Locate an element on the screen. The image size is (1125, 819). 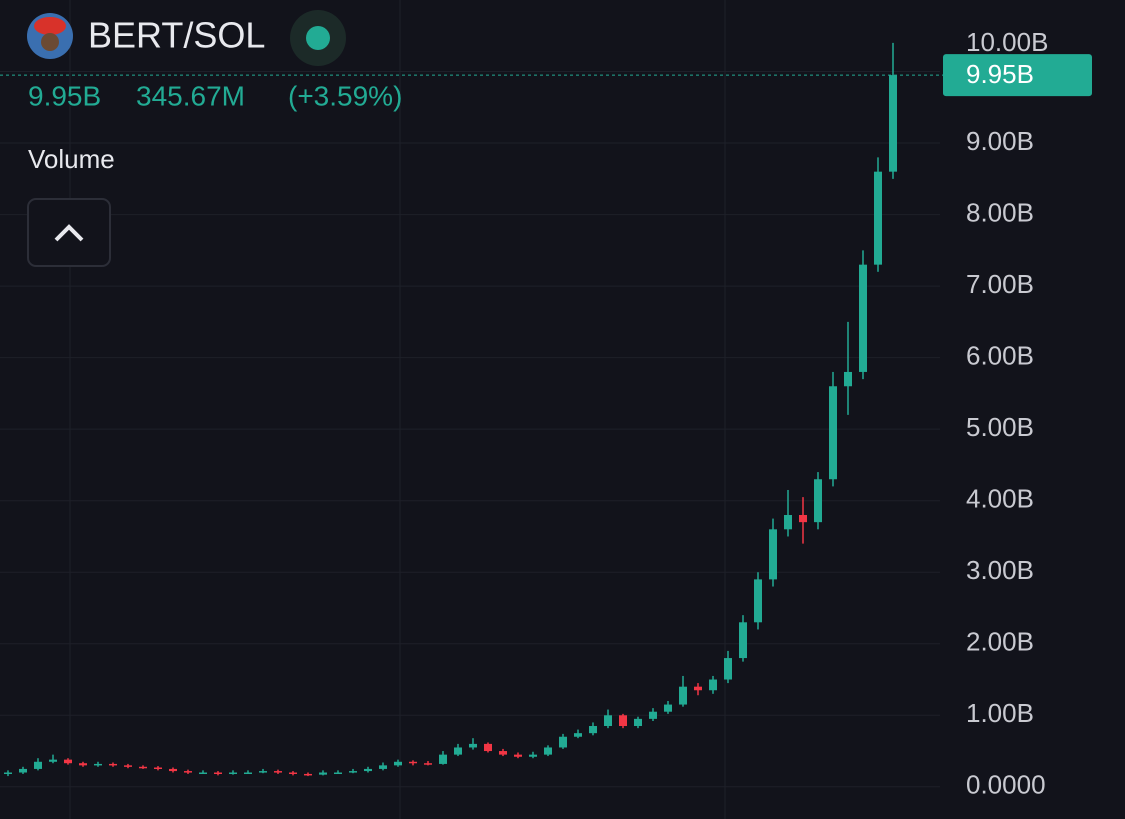
header: BERT/SOL 9.95B 345.67M (+3.59%) Volume is located at coordinates (214, 138).